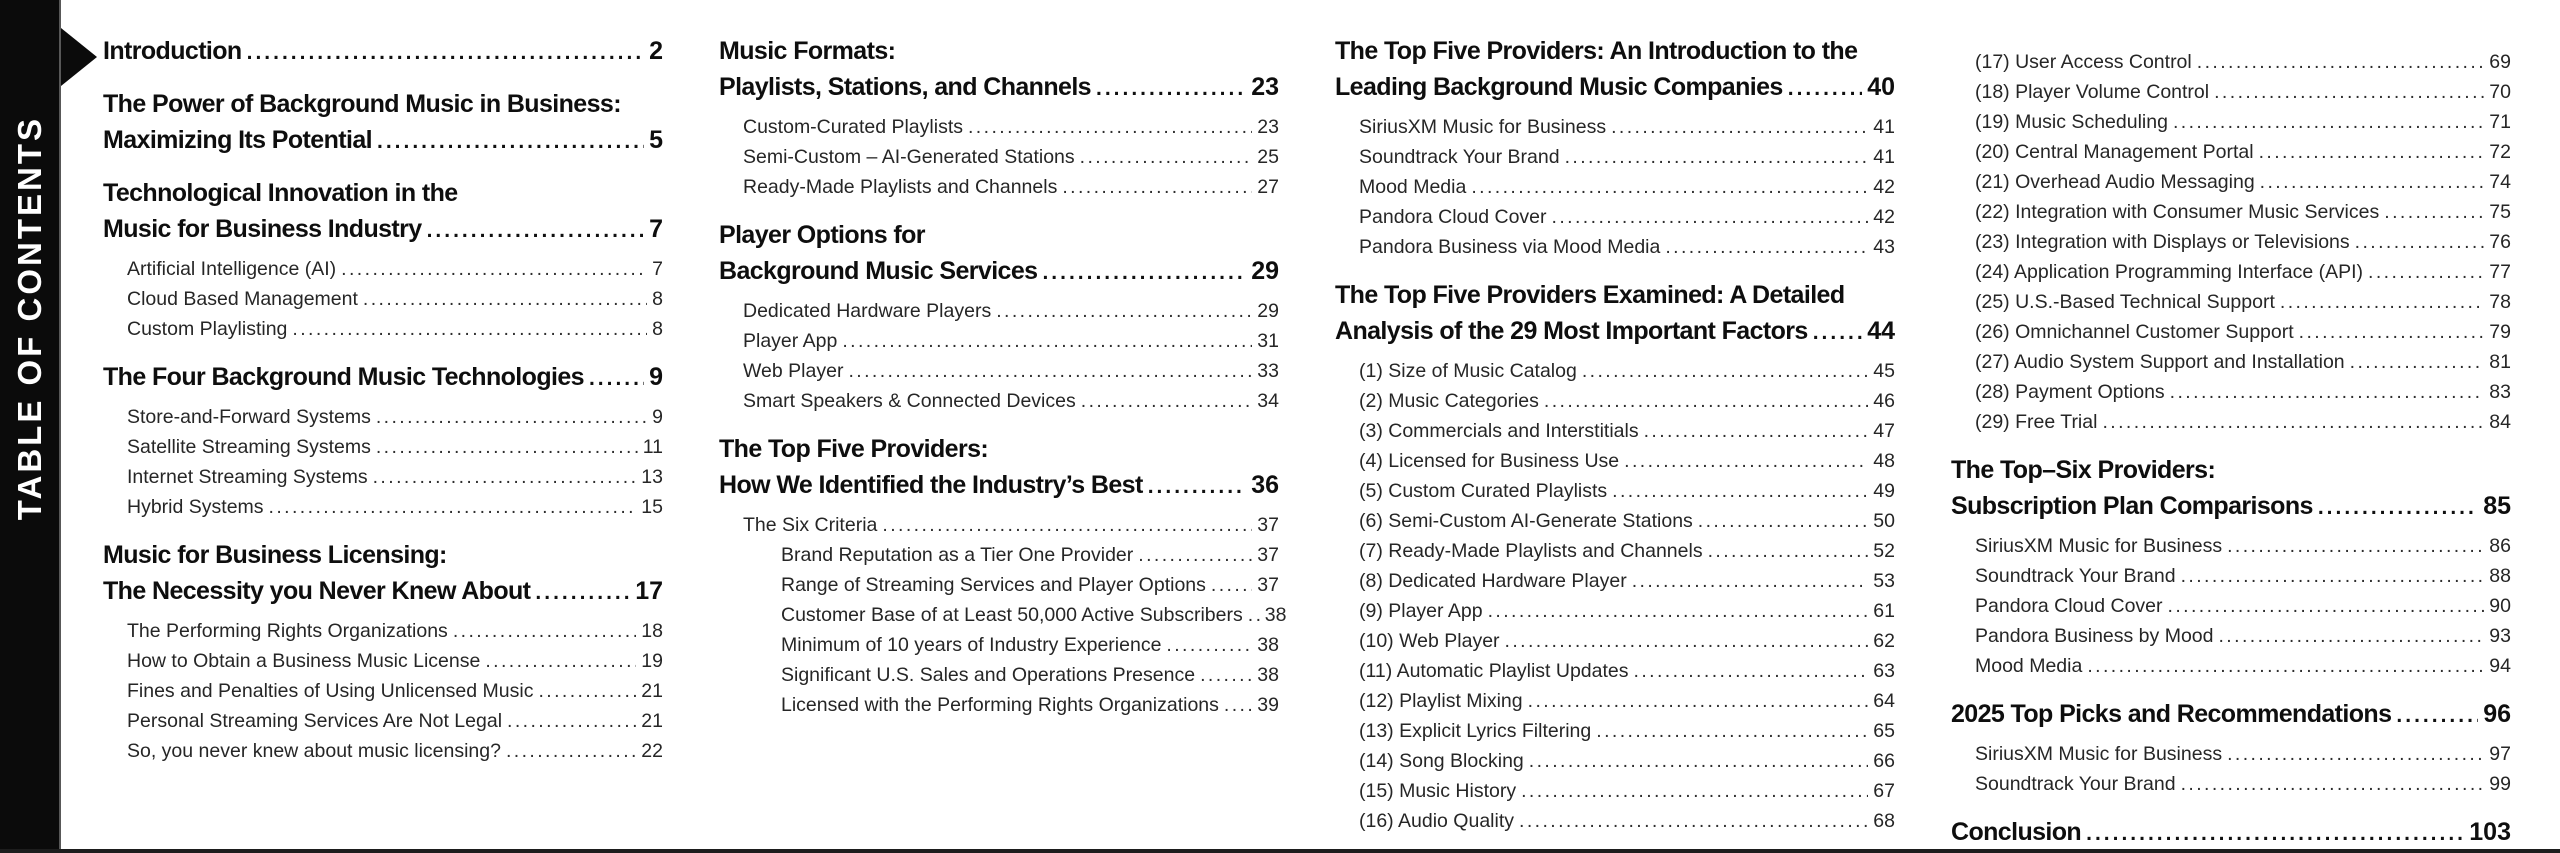 The image size is (2560, 853). I want to click on toc-heading-entry: The Four Background Music Technologies 9, so click(383, 378).